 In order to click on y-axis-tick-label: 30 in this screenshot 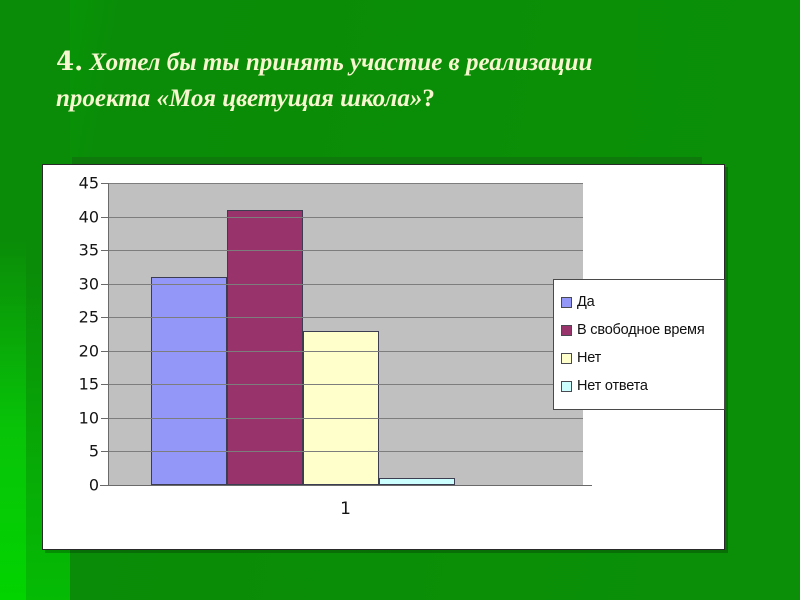, I will do `click(88, 284)`.